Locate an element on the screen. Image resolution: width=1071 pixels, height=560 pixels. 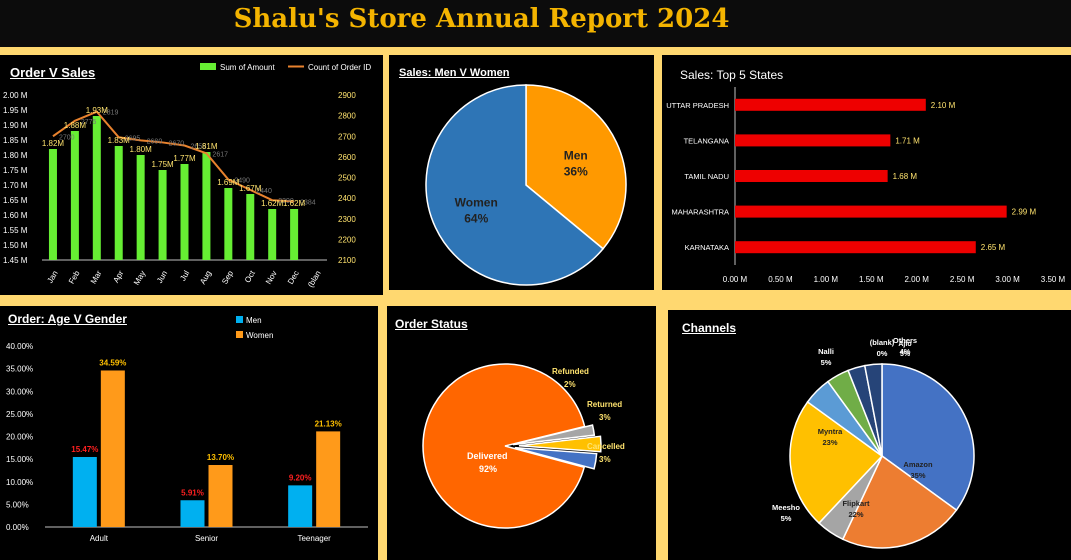
pie-label-percent: 23% is located at coordinates (829, 442).